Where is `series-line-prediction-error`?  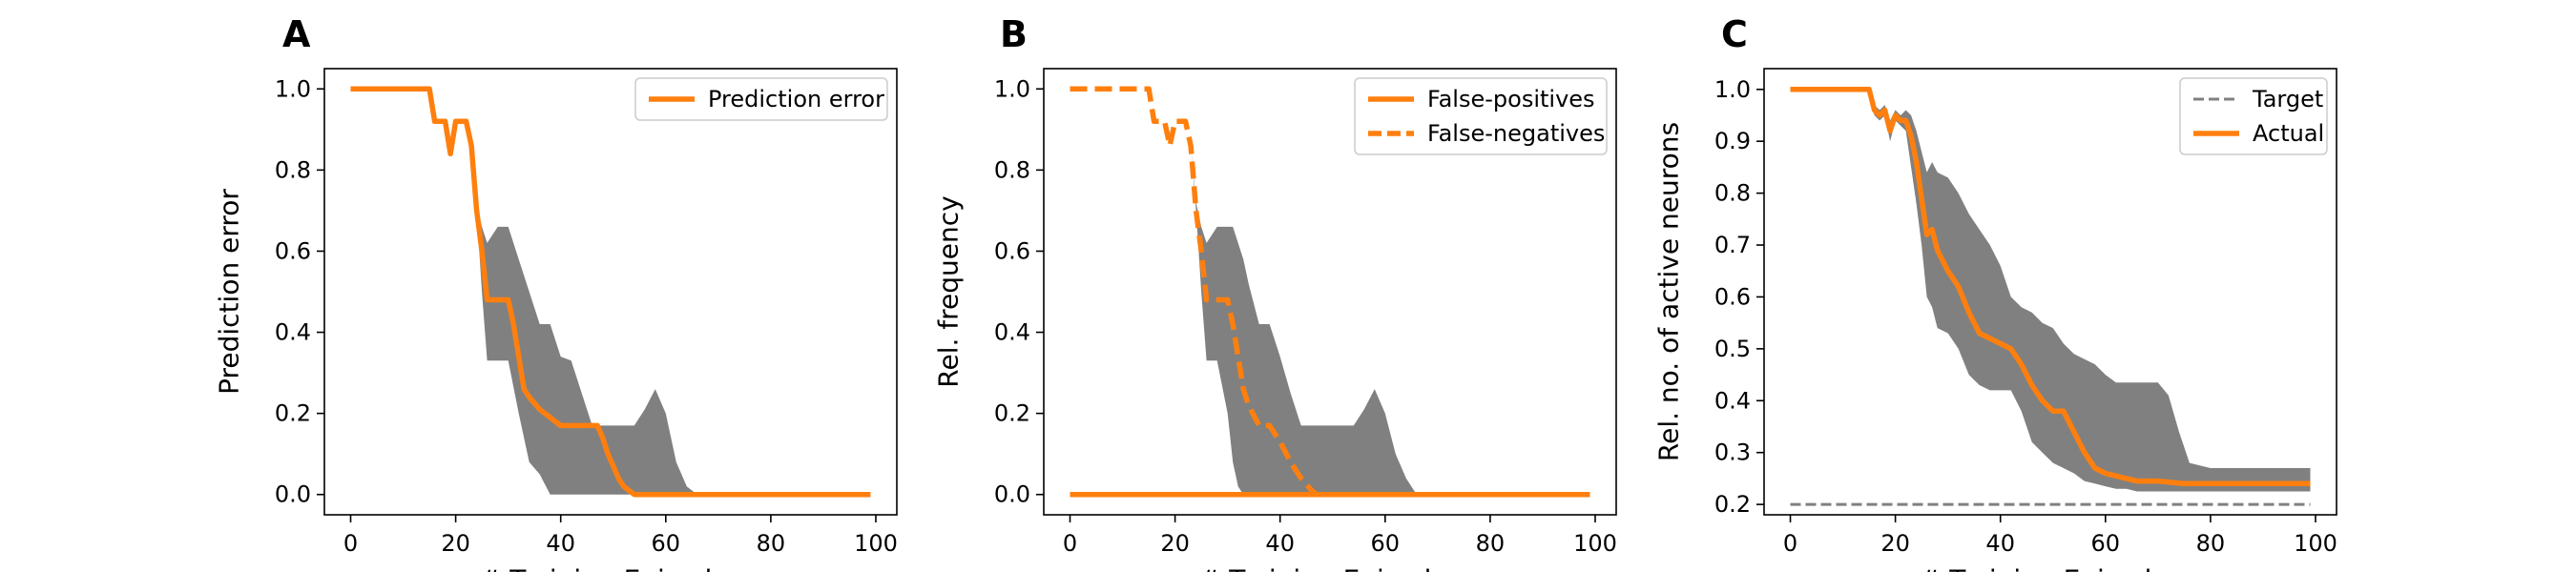
series-line-prediction-error is located at coordinates (610, 292).